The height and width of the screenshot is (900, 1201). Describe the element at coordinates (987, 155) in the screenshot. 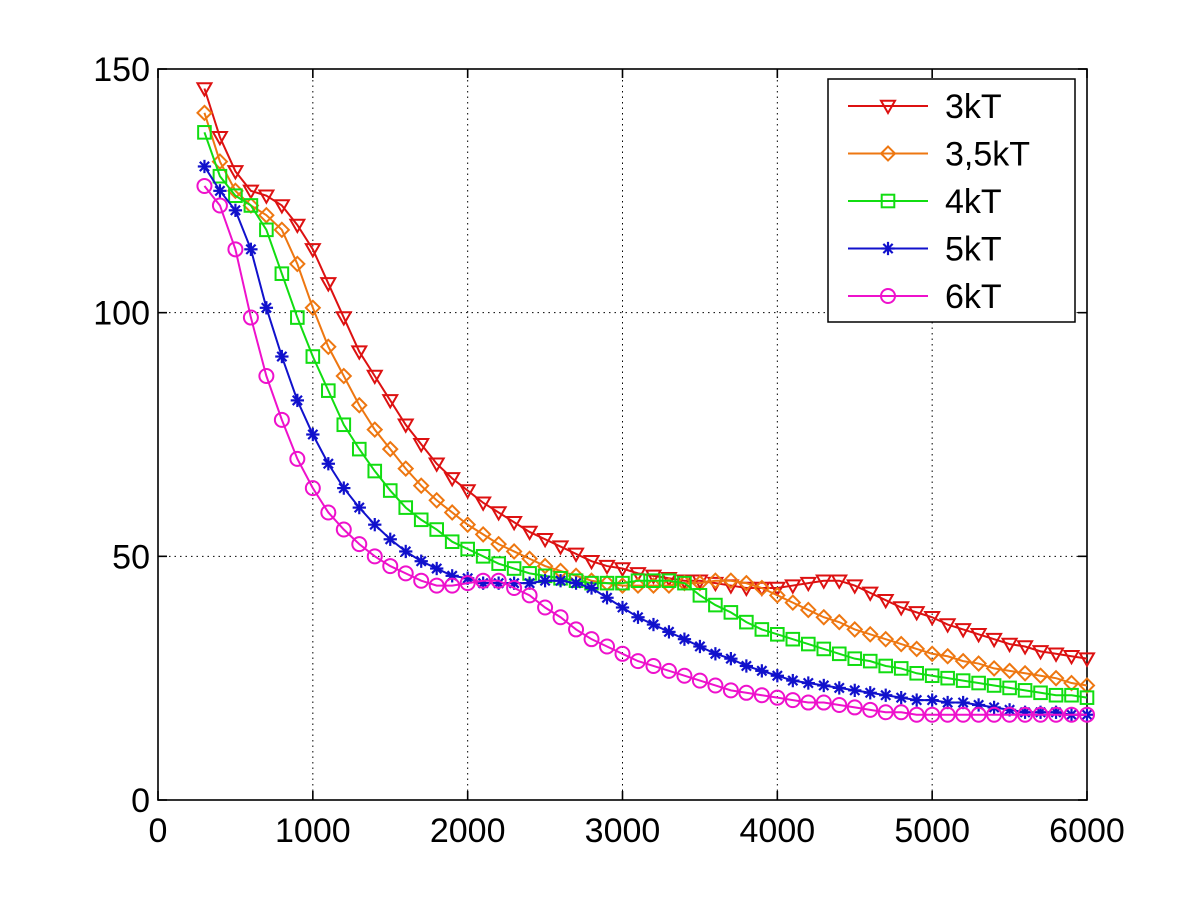

I see `legend-label: 3,5kT` at that location.